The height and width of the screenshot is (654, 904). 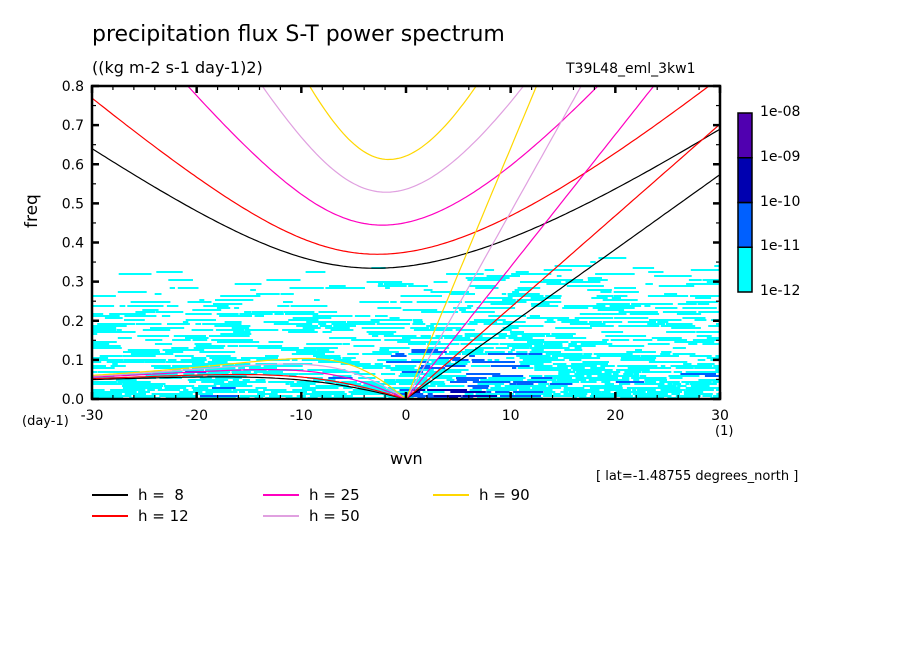 What do you see at coordinates (177, 67) in the screenshot?
I see `chart-units: ((kg m-2 s-1 day-1)2)` at bounding box center [177, 67].